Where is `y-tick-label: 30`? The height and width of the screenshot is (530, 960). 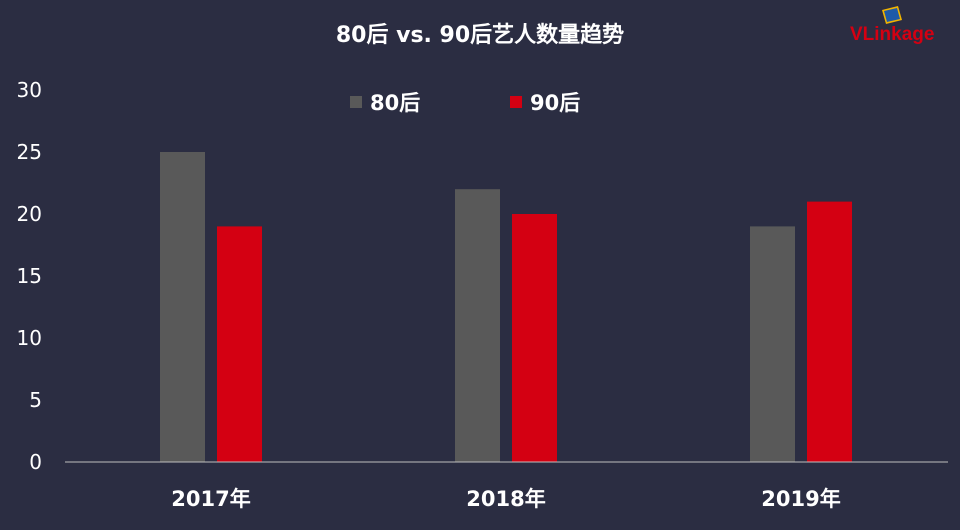
y-tick-label: 30 is located at coordinates (29, 90).